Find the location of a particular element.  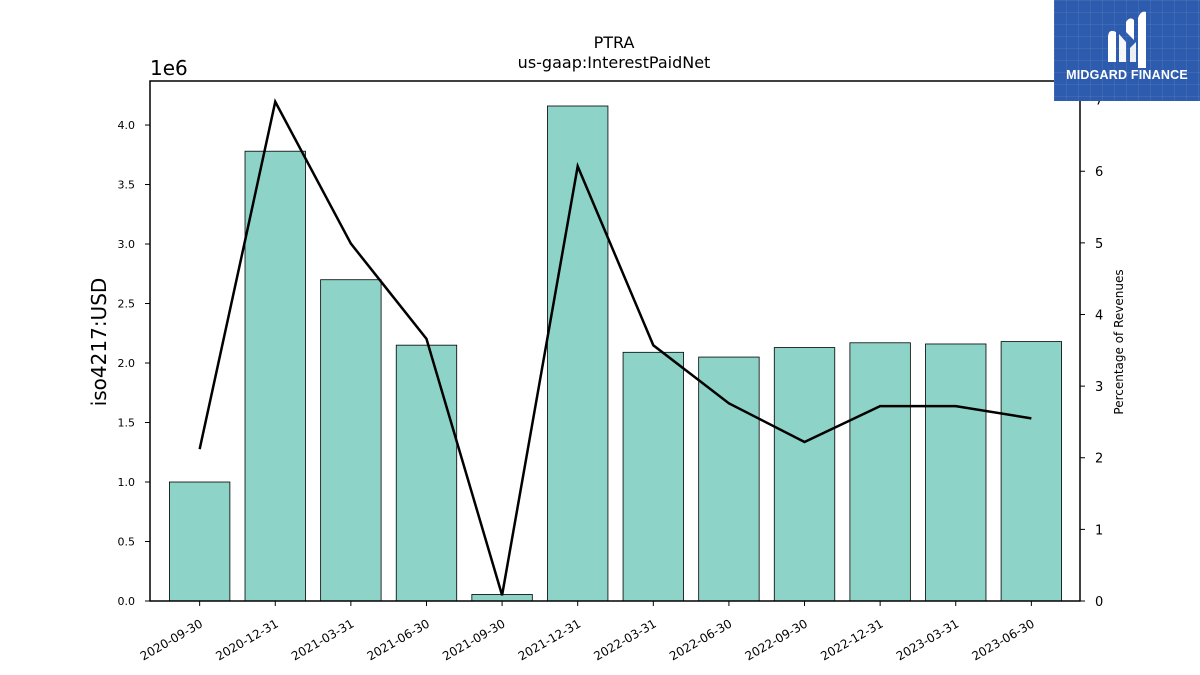

y-axis-offset-label: 1e6 is located at coordinates (169, 68).